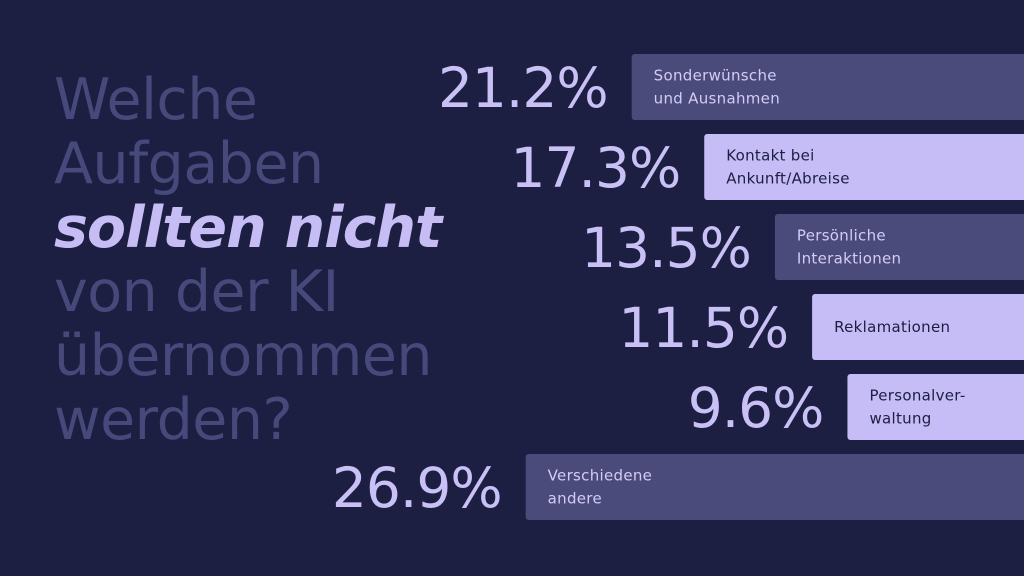 Image resolution: width=1024 pixels, height=576 pixels. Describe the element at coordinates (788, 179) in the screenshot. I see `bar-label-line: Ankunft/Abreise` at that location.